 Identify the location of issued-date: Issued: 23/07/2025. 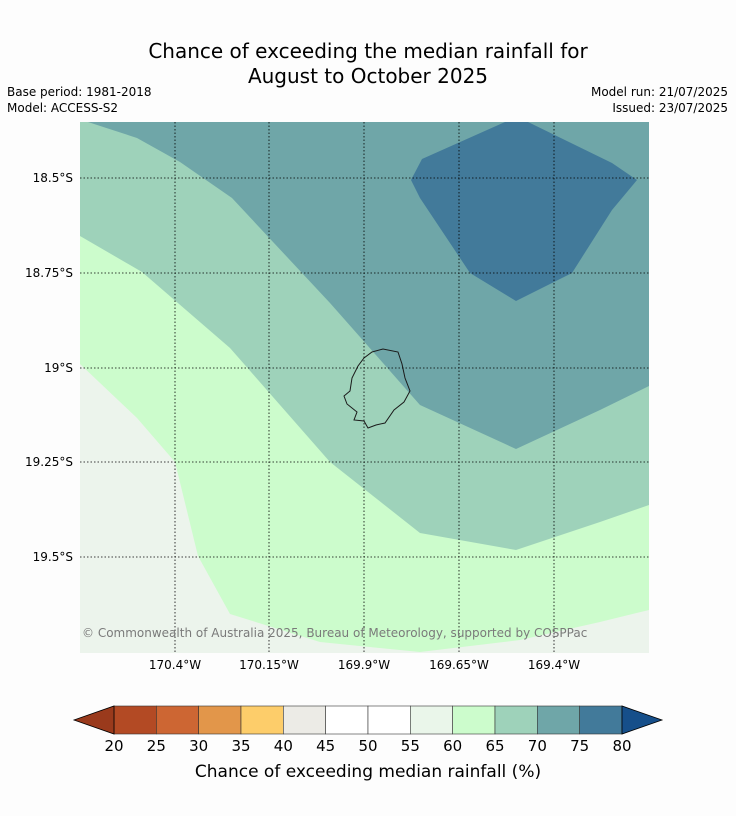
(670, 108).